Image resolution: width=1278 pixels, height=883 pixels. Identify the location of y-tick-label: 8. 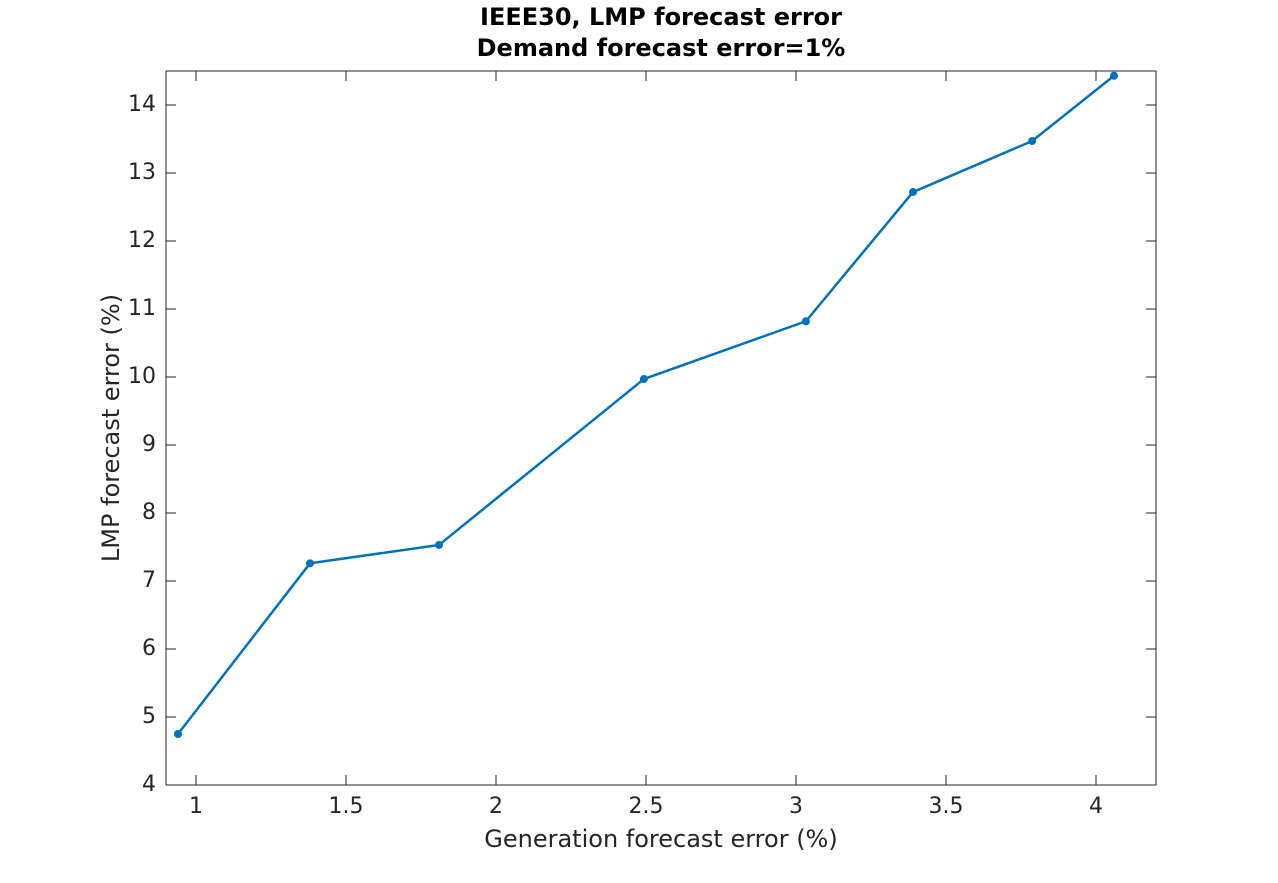
(149, 512).